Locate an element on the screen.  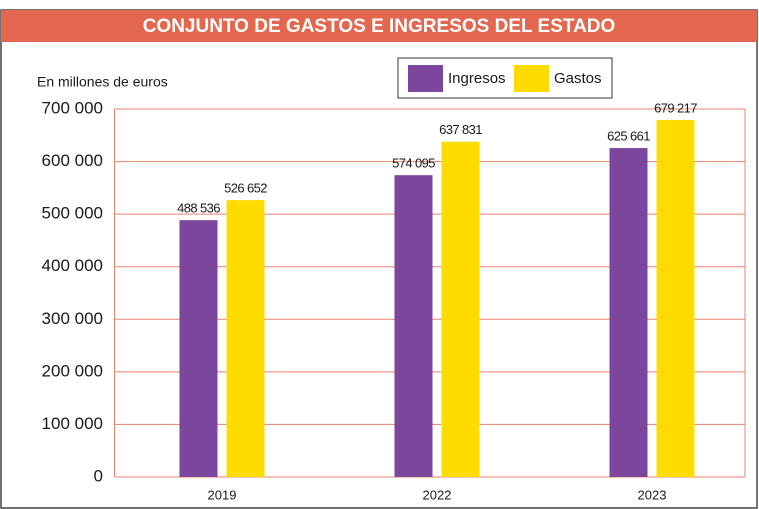
legend-label: Ingresos is located at coordinates (477, 78).